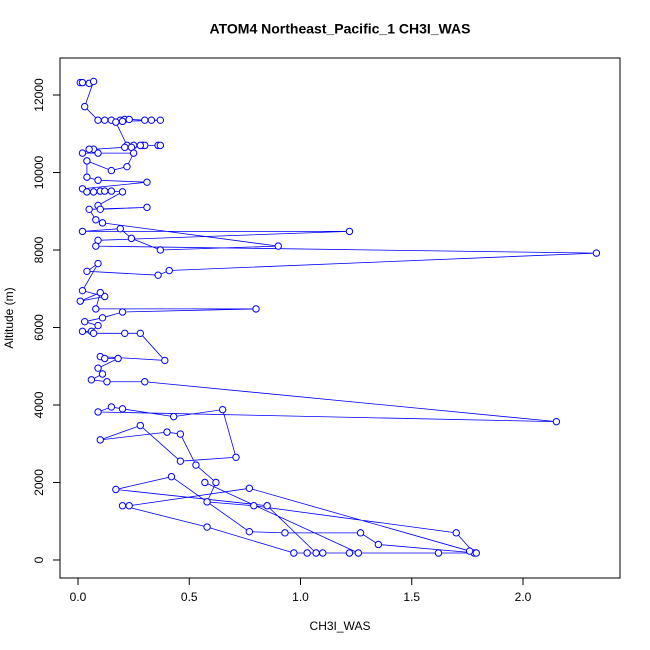 The image size is (650, 650). I want to click on x-tick-label: 0.0, so click(78, 597).